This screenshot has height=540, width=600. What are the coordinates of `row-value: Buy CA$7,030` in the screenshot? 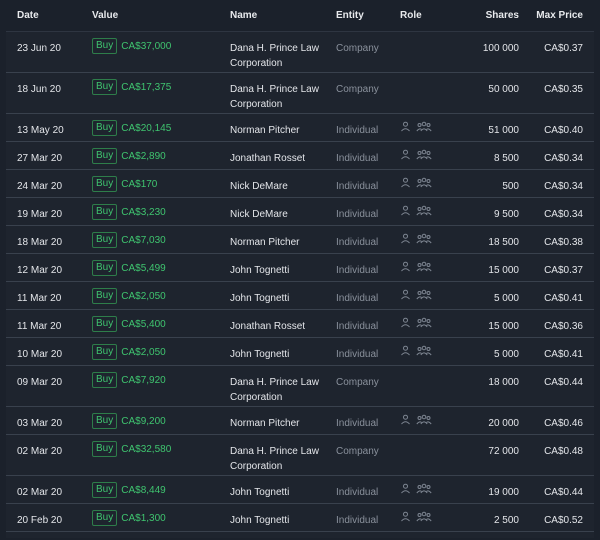 It's located at (155, 237).